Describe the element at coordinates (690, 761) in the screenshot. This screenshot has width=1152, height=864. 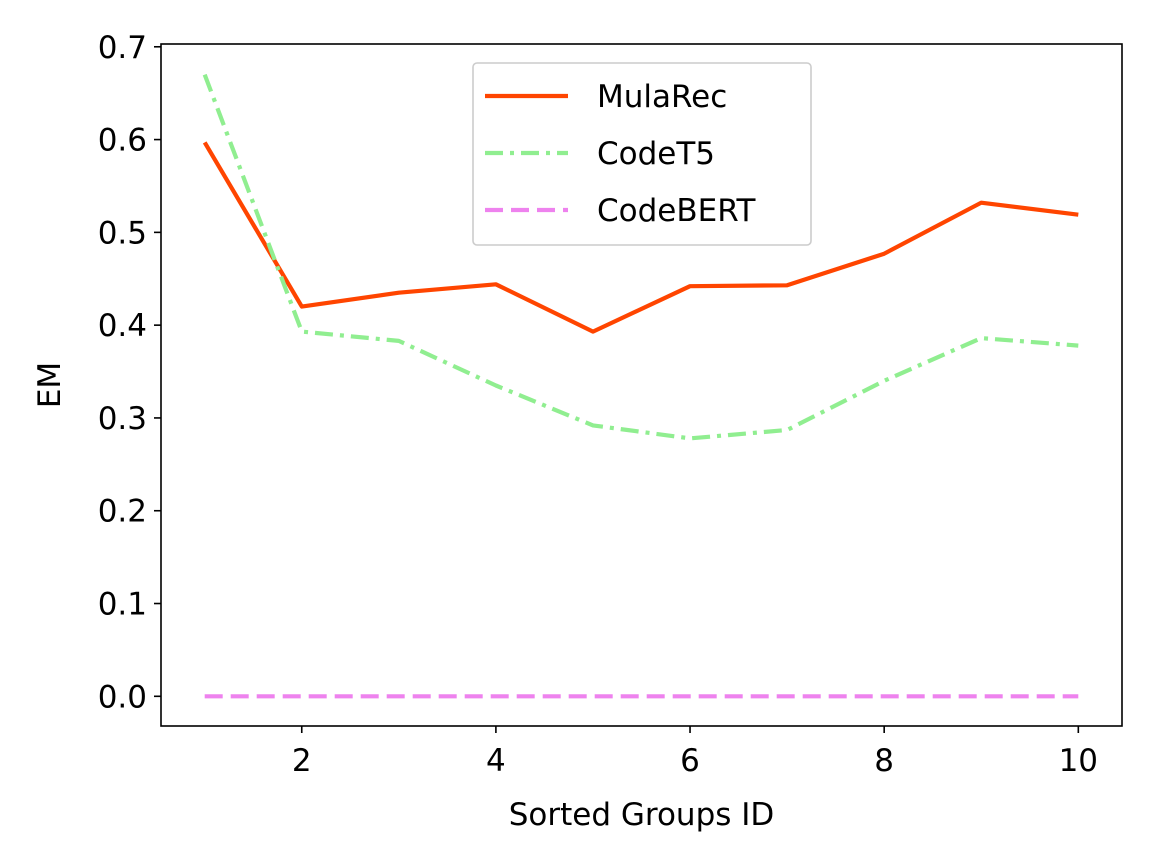
I see `x-tick-label: 6` at that location.